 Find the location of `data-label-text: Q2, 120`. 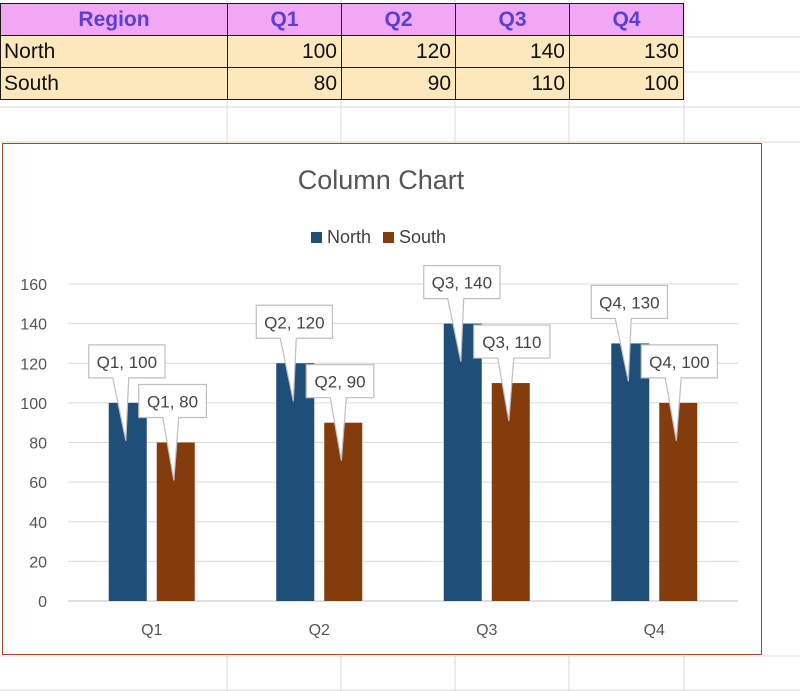

data-label-text: Q2, 120 is located at coordinates (294, 322).